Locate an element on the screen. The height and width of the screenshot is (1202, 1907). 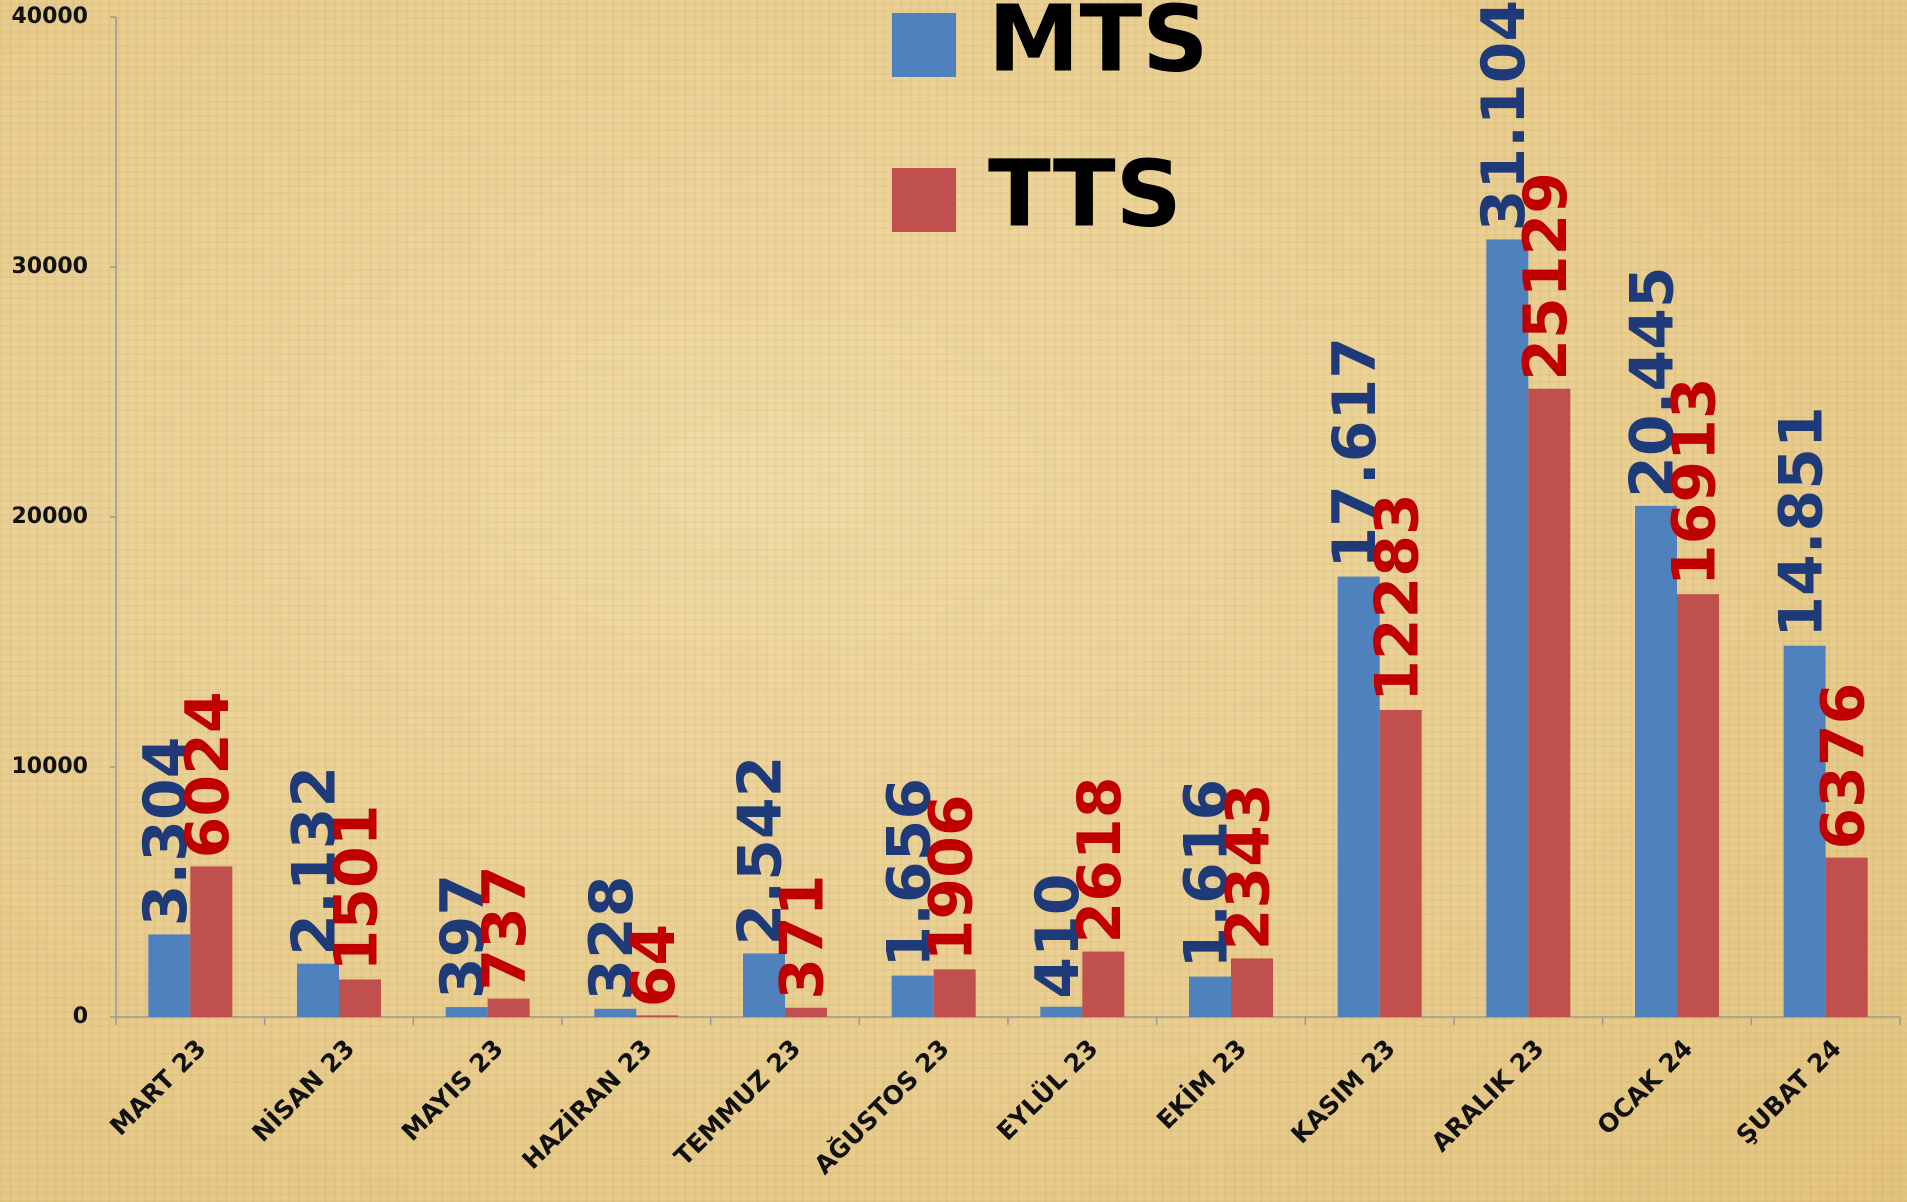
legend-label: MTS is located at coordinates (1098, 46).